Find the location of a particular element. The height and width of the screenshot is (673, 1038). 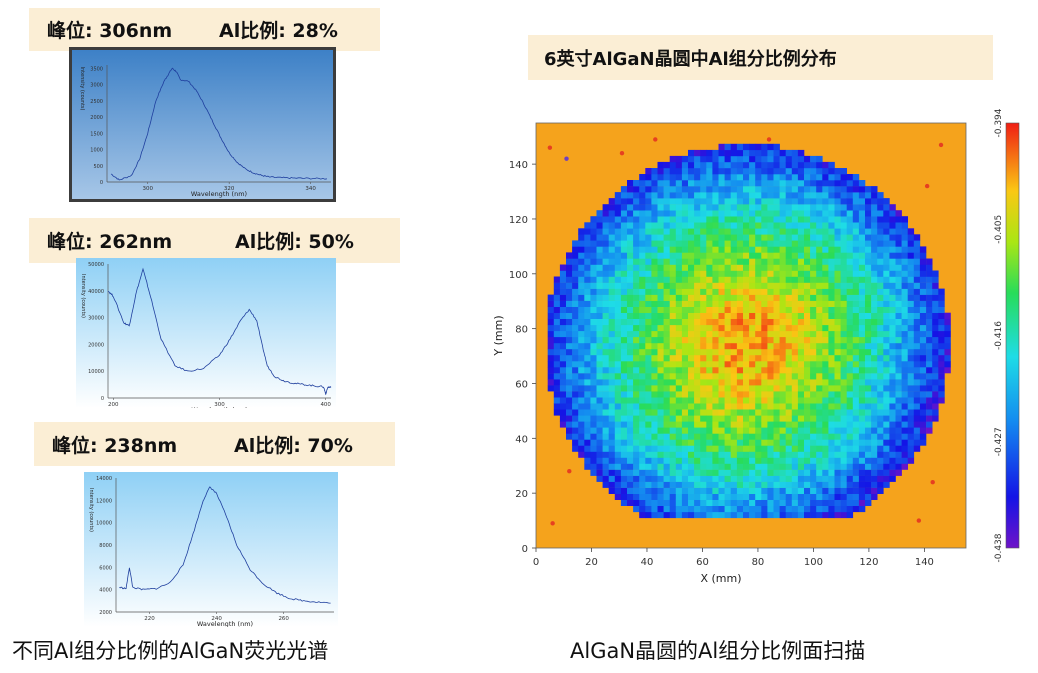

y-tick-label: 8000 is located at coordinates (105, 546).